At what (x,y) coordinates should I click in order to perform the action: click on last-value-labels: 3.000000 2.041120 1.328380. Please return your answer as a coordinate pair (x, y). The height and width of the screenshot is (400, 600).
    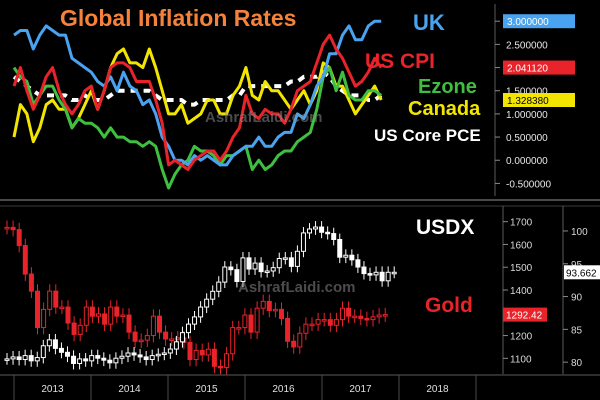
    Looking at the image, I should click on (539, 60).